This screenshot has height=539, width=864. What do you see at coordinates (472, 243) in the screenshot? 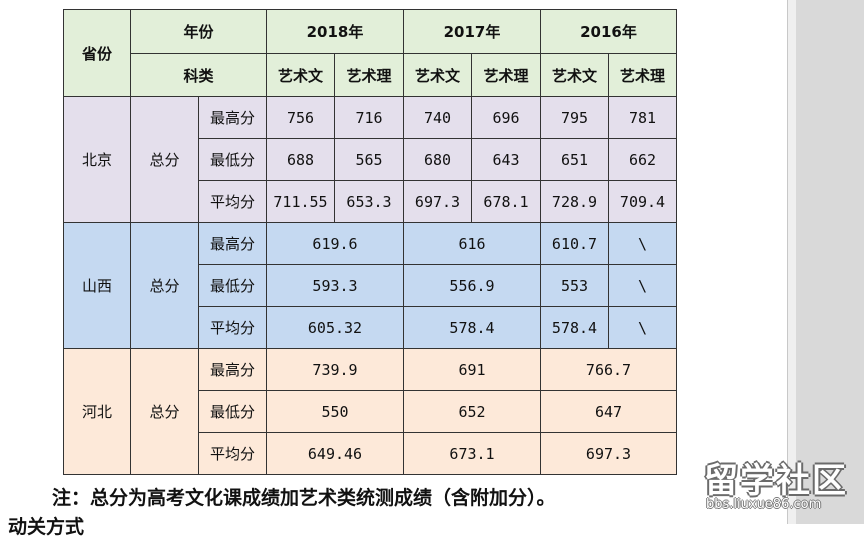
I see `score-cell: 616` at bounding box center [472, 243].